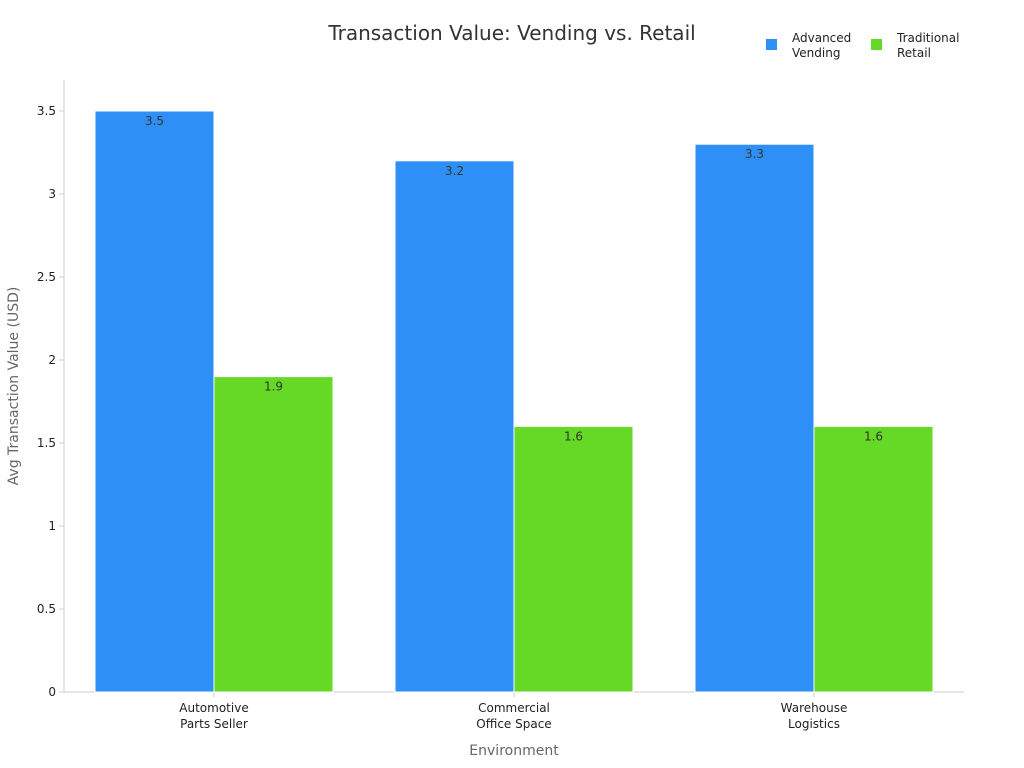 The width and height of the screenshot is (1024, 768). I want to click on legend-label: Traditional Retail, so click(927, 45).